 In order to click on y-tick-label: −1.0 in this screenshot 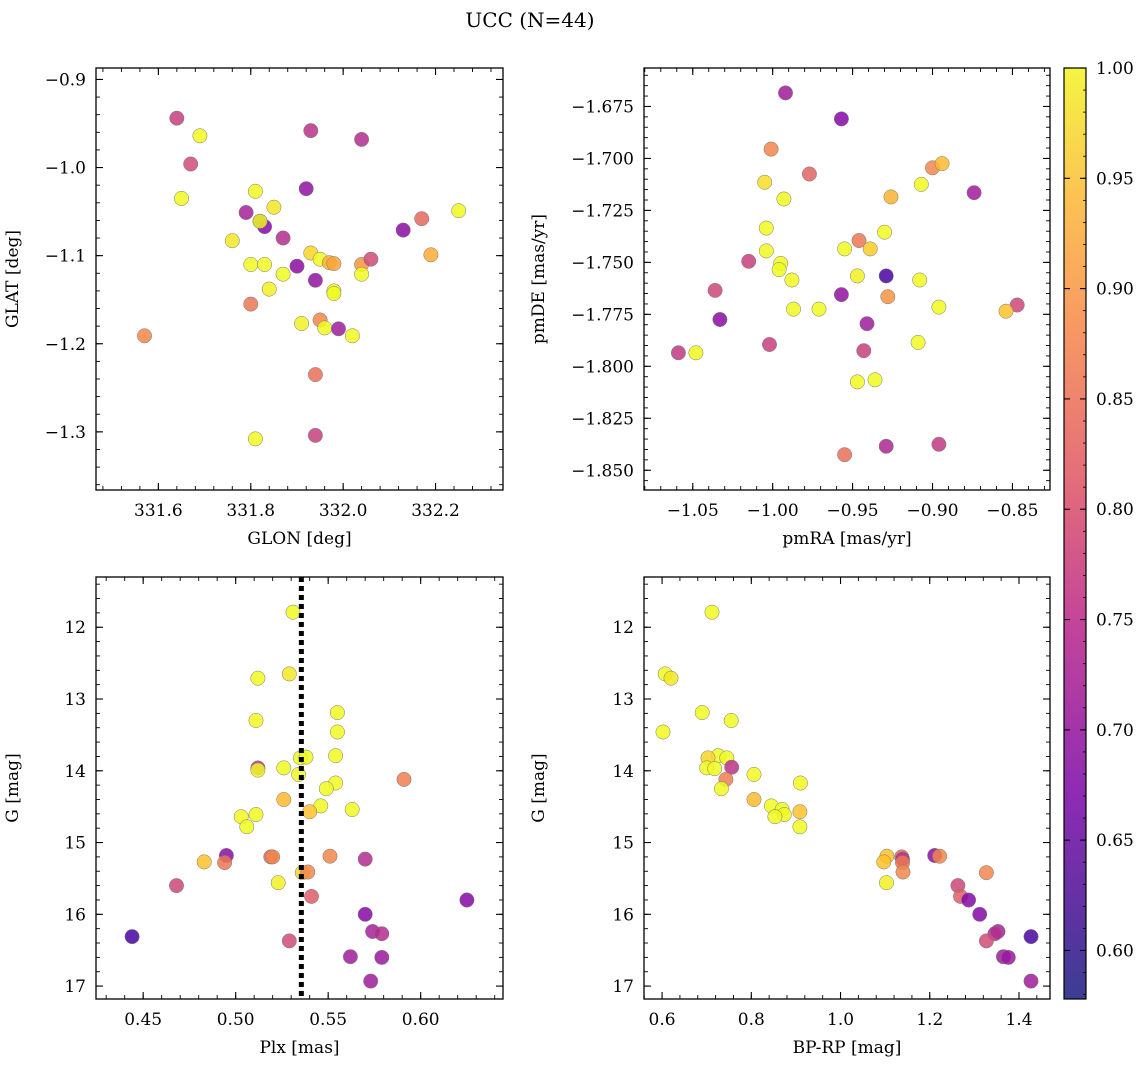, I will do `click(65, 169)`.